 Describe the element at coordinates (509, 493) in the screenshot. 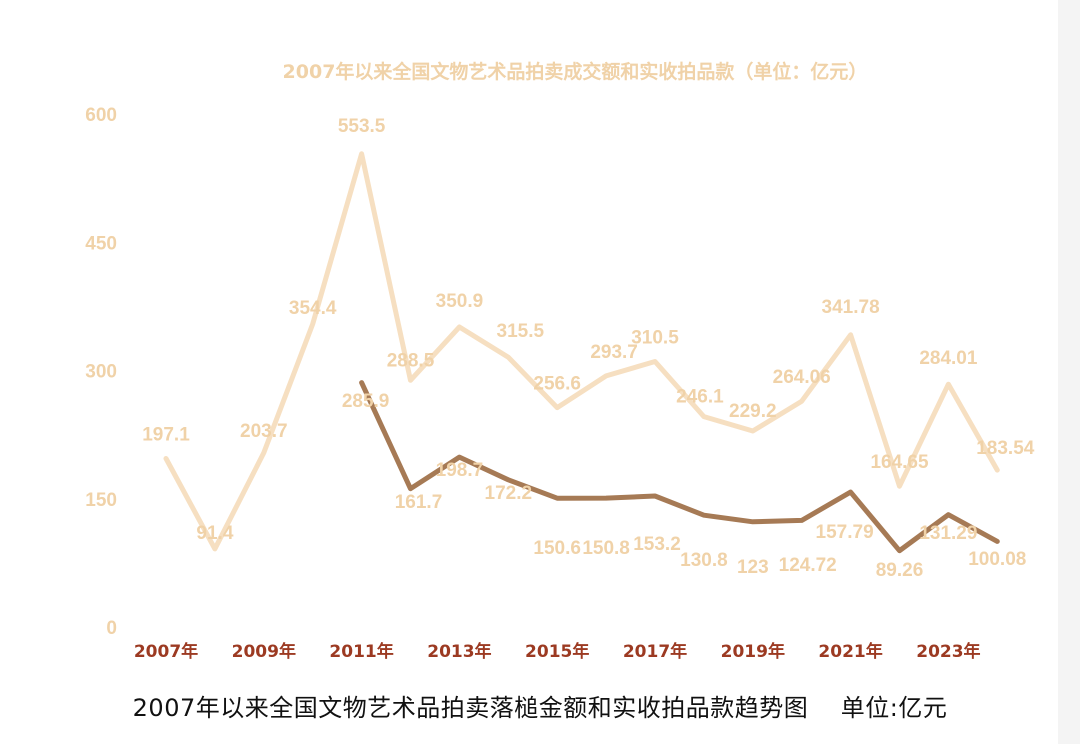

I see `data-label-series-2: 172.2` at that location.